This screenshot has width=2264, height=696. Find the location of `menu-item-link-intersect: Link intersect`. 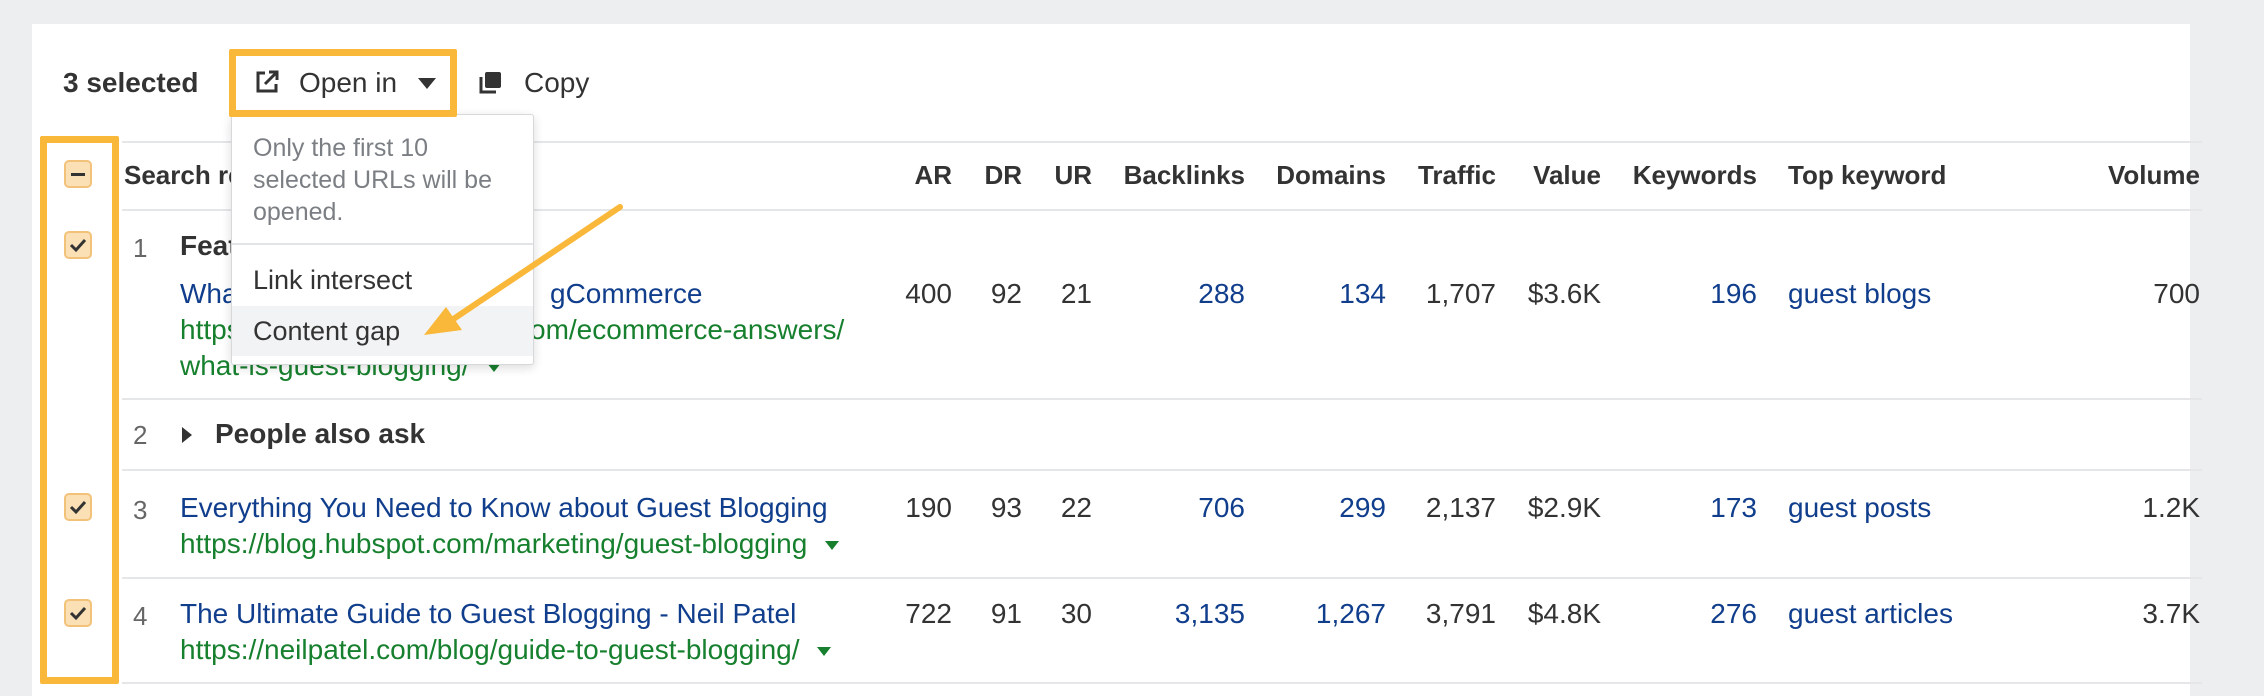

menu-item-link-intersect: Link intersect is located at coordinates (333, 280).